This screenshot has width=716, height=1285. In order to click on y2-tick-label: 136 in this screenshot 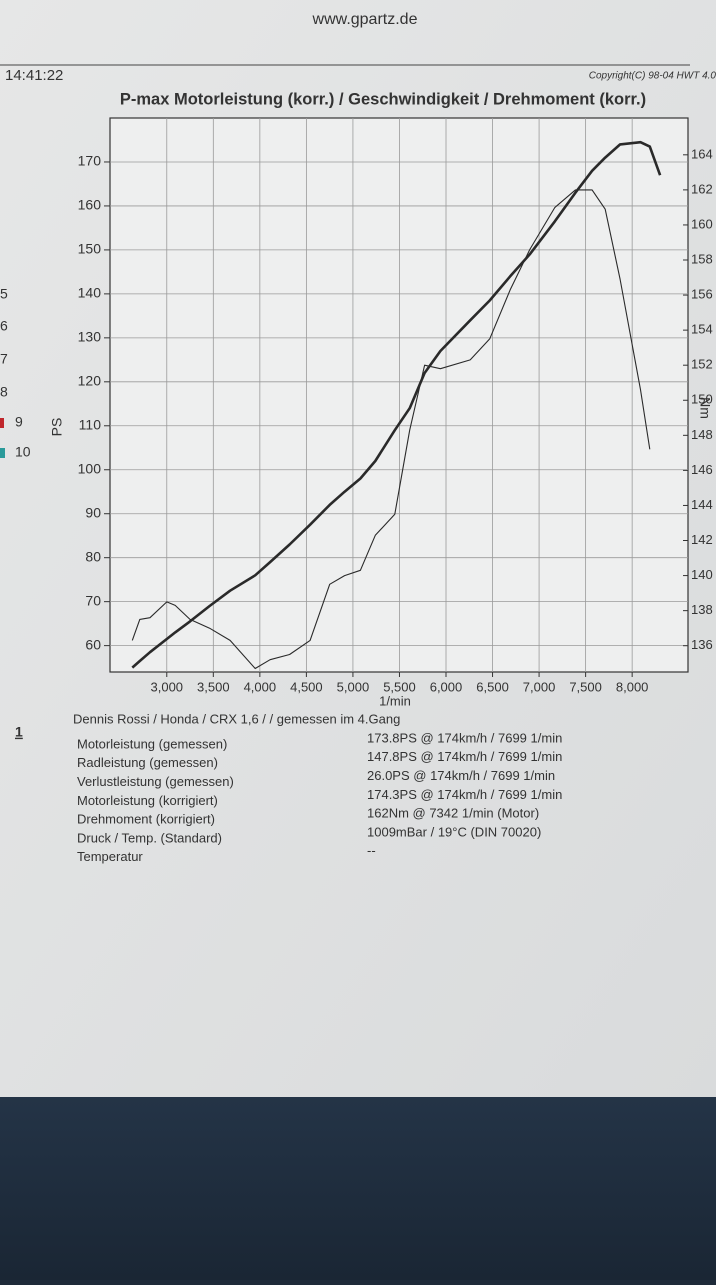, I will do `click(702, 644)`.